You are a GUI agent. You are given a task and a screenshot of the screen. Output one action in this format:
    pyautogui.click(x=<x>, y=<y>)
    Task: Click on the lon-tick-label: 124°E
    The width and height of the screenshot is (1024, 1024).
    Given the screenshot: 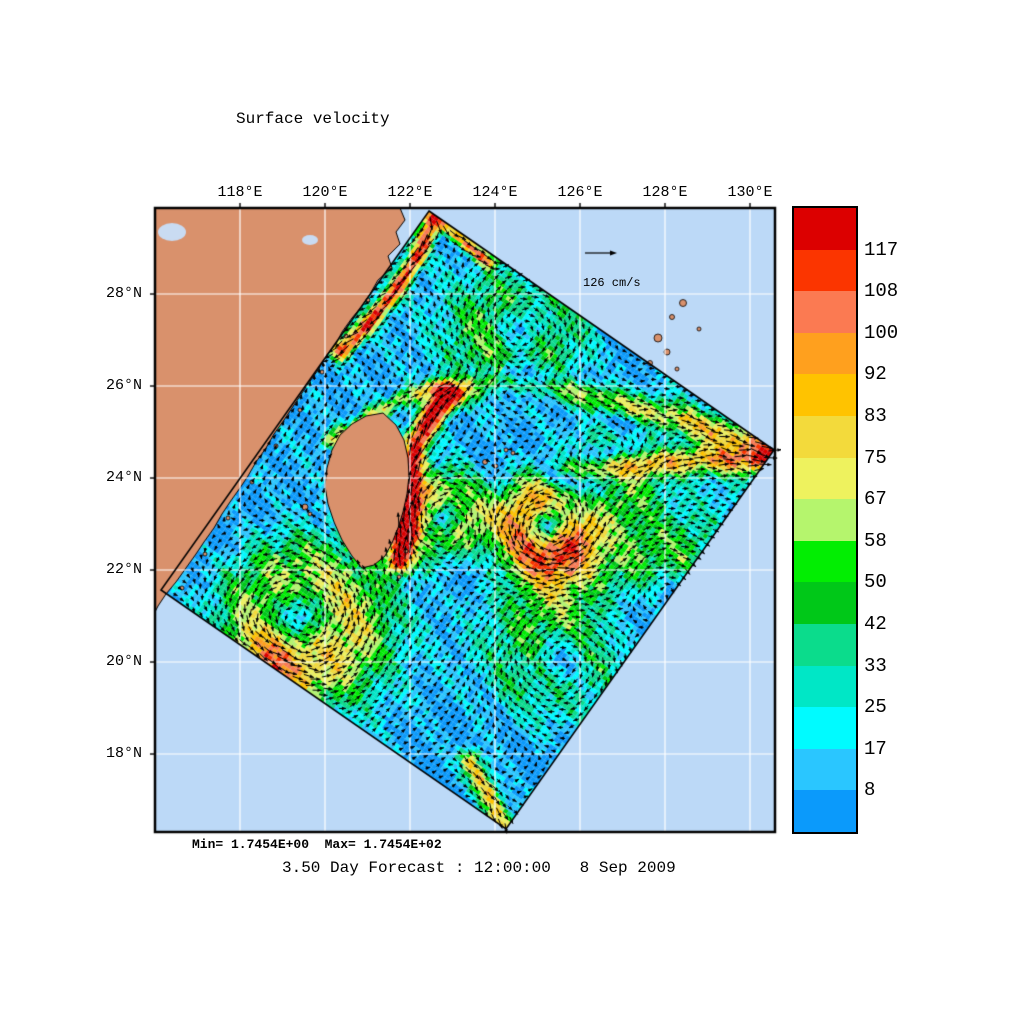 What is the action you would take?
    pyautogui.click(x=495, y=192)
    